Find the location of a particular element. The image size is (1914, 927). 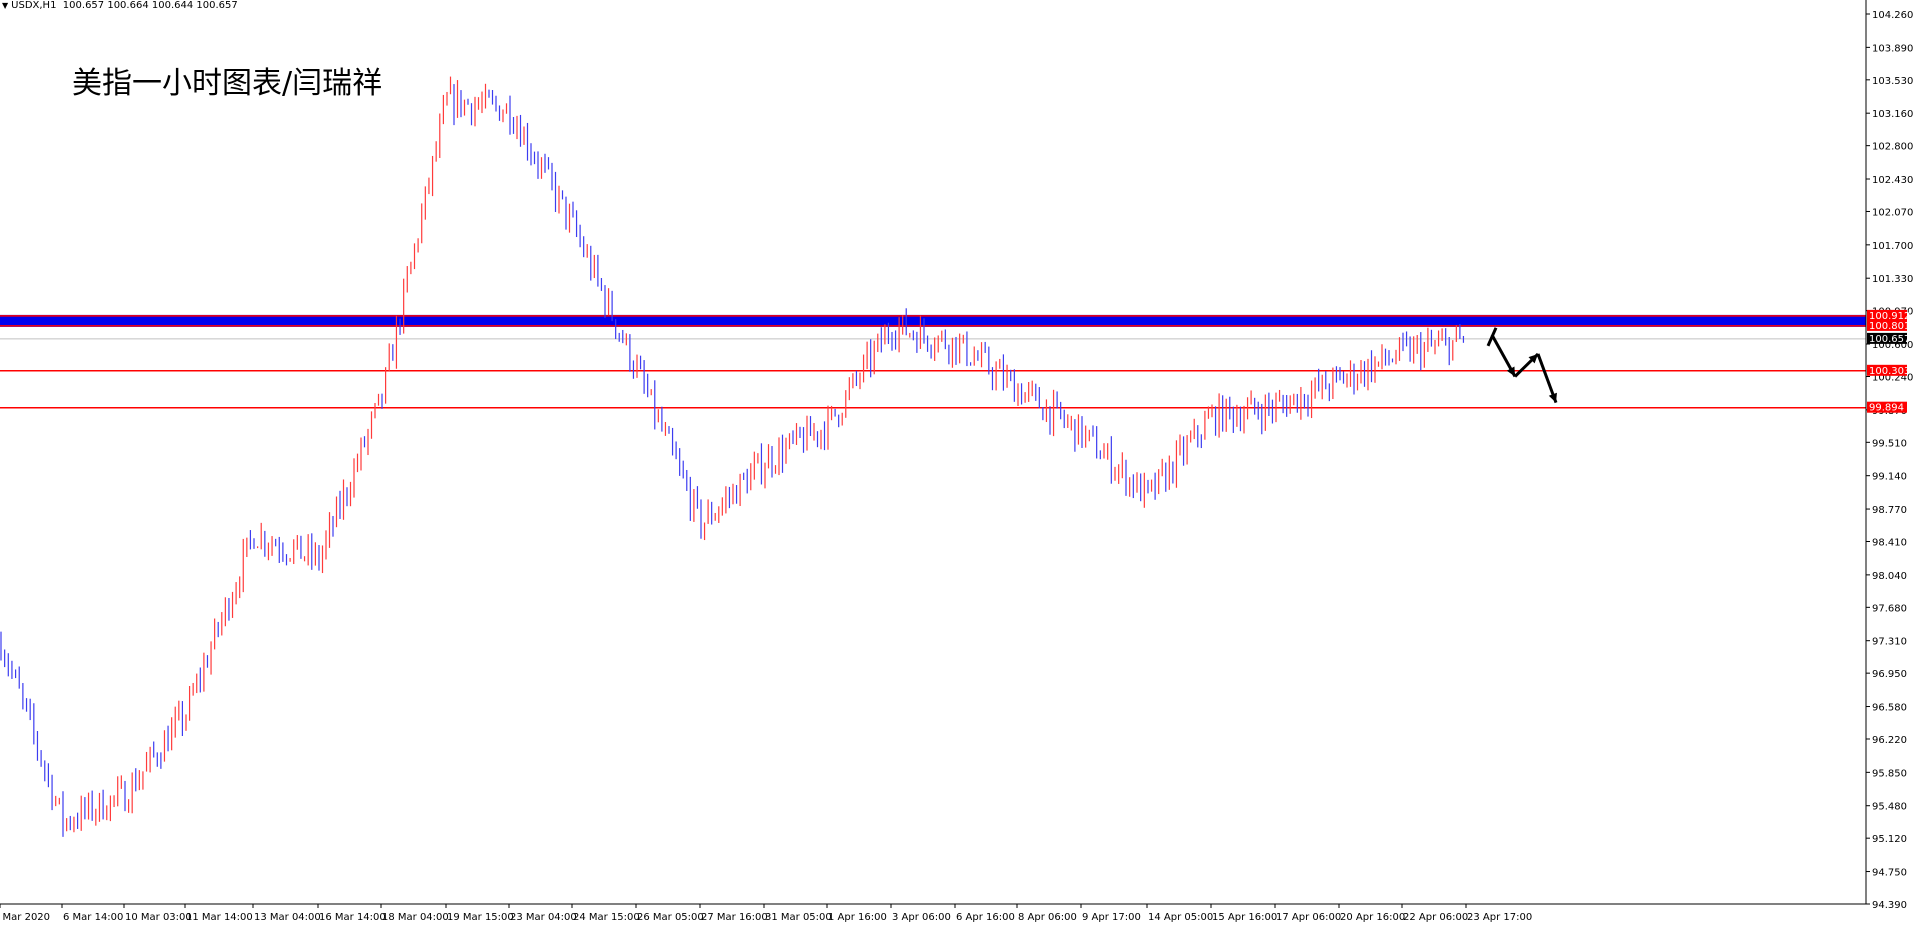

x-tick-label: 27 Mar 16:00 is located at coordinates (734, 917).